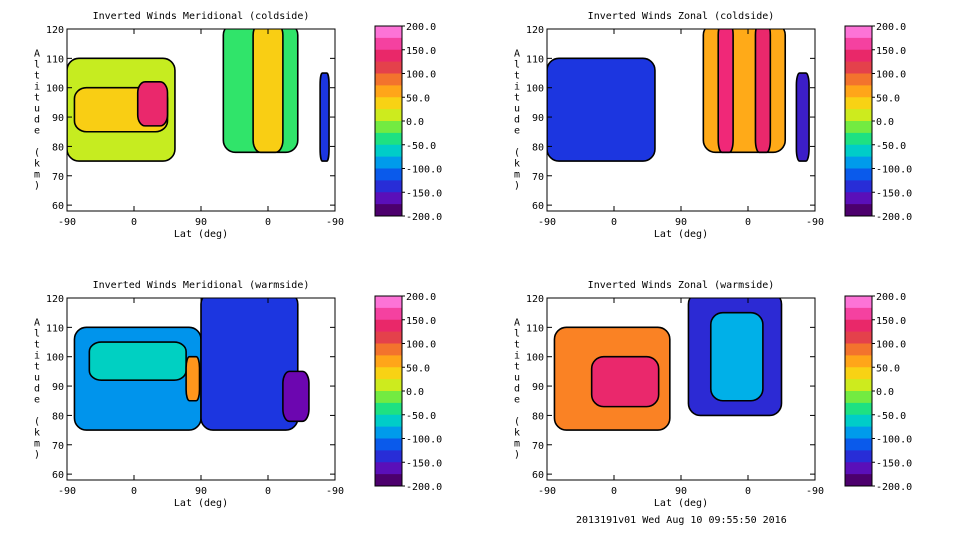  What do you see at coordinates (517, 87) in the screenshot?
I see `y-axis-label-char: i` at bounding box center [517, 87].